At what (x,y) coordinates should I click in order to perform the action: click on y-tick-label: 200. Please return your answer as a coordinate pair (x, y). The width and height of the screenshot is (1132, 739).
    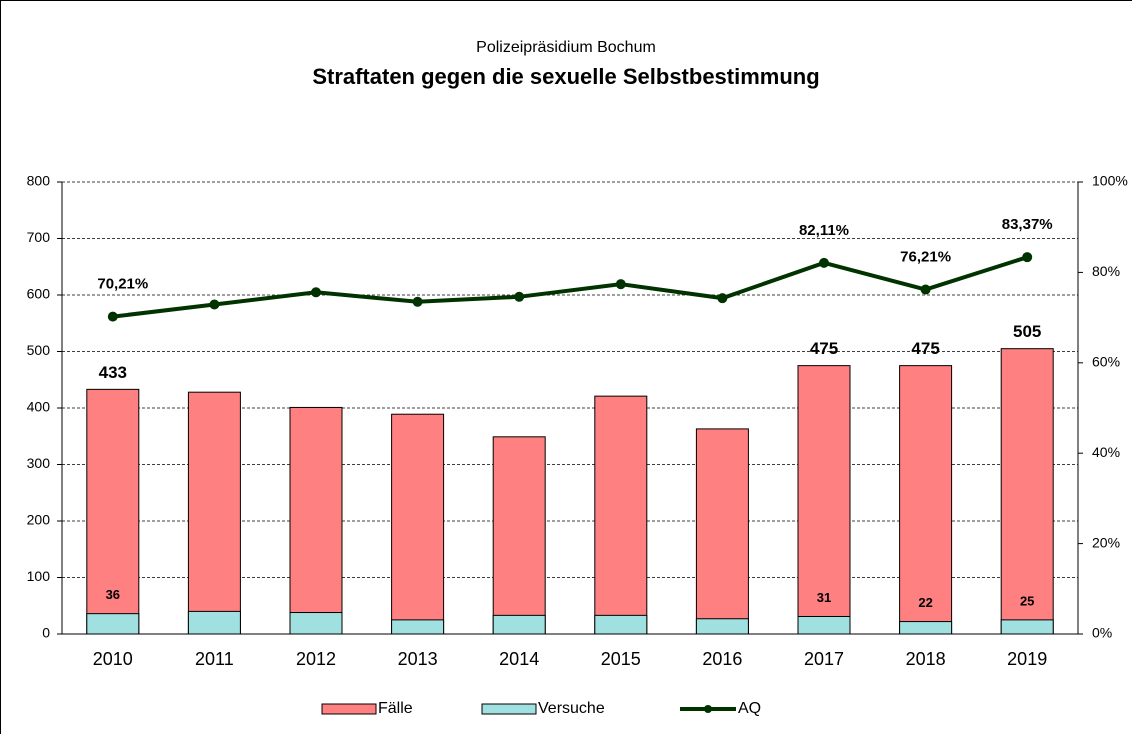
    Looking at the image, I should click on (39, 520).